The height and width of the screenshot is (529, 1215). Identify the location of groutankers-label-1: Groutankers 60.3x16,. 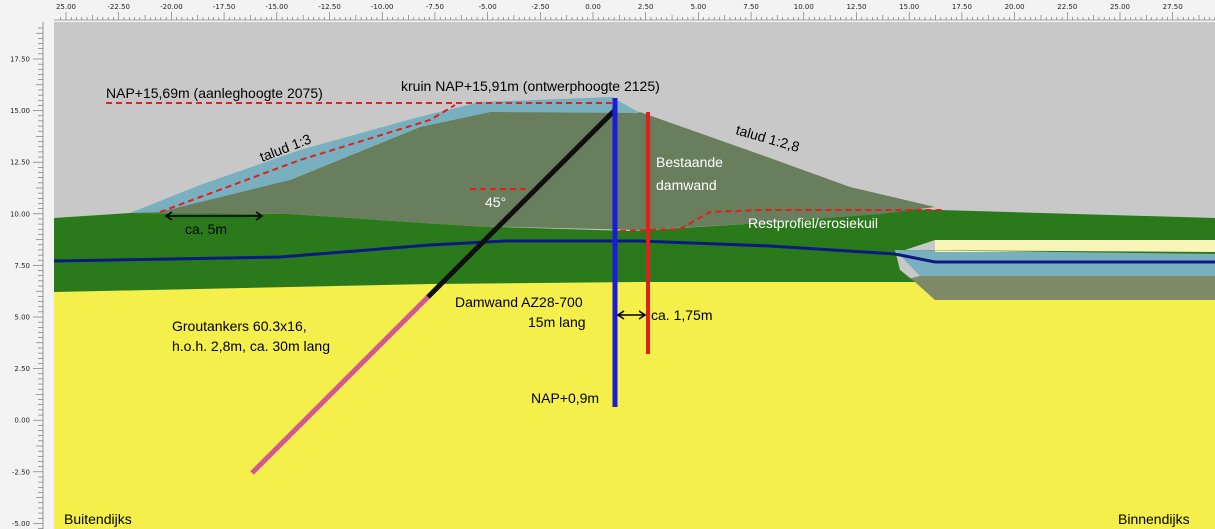
(239, 326).